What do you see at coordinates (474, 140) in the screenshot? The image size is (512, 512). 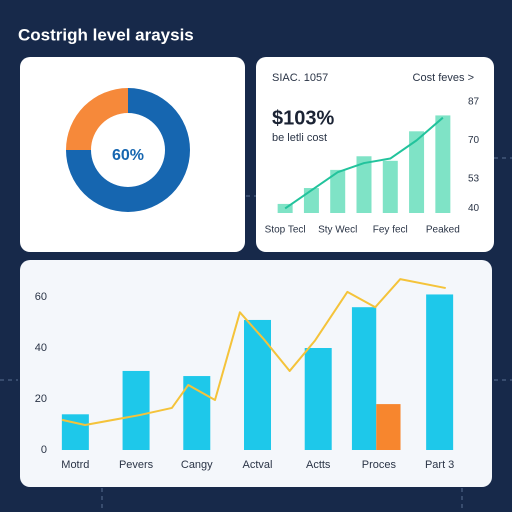 I see `y-tick-label: 70` at bounding box center [474, 140].